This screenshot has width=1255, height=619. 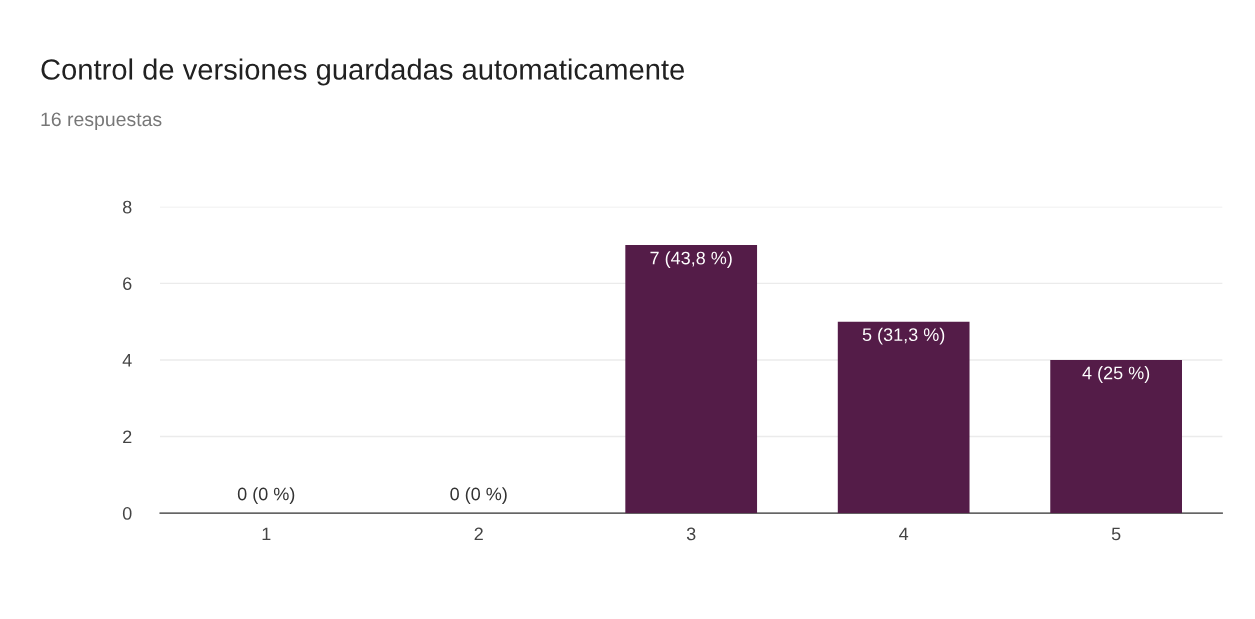 I want to click on y-tick-label: 6, so click(x=127, y=284).